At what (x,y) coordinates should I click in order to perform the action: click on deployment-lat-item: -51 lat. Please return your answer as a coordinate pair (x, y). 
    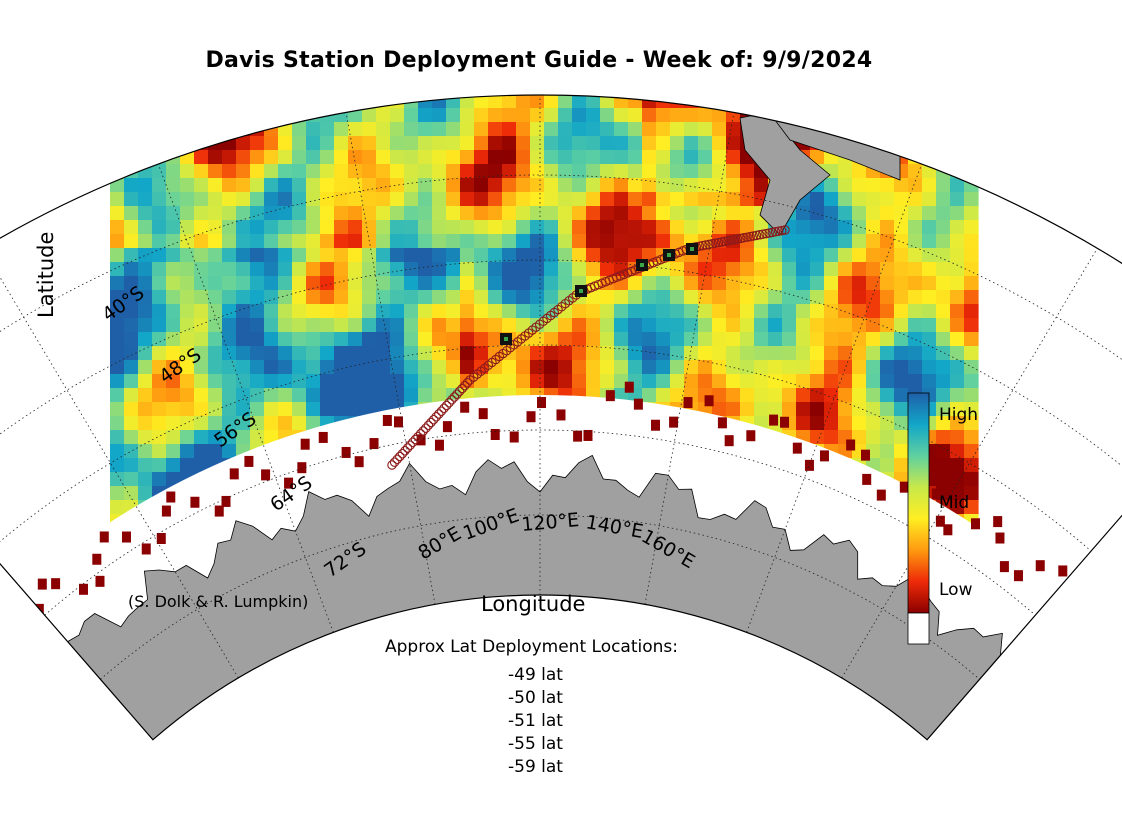
    Looking at the image, I should click on (535, 721).